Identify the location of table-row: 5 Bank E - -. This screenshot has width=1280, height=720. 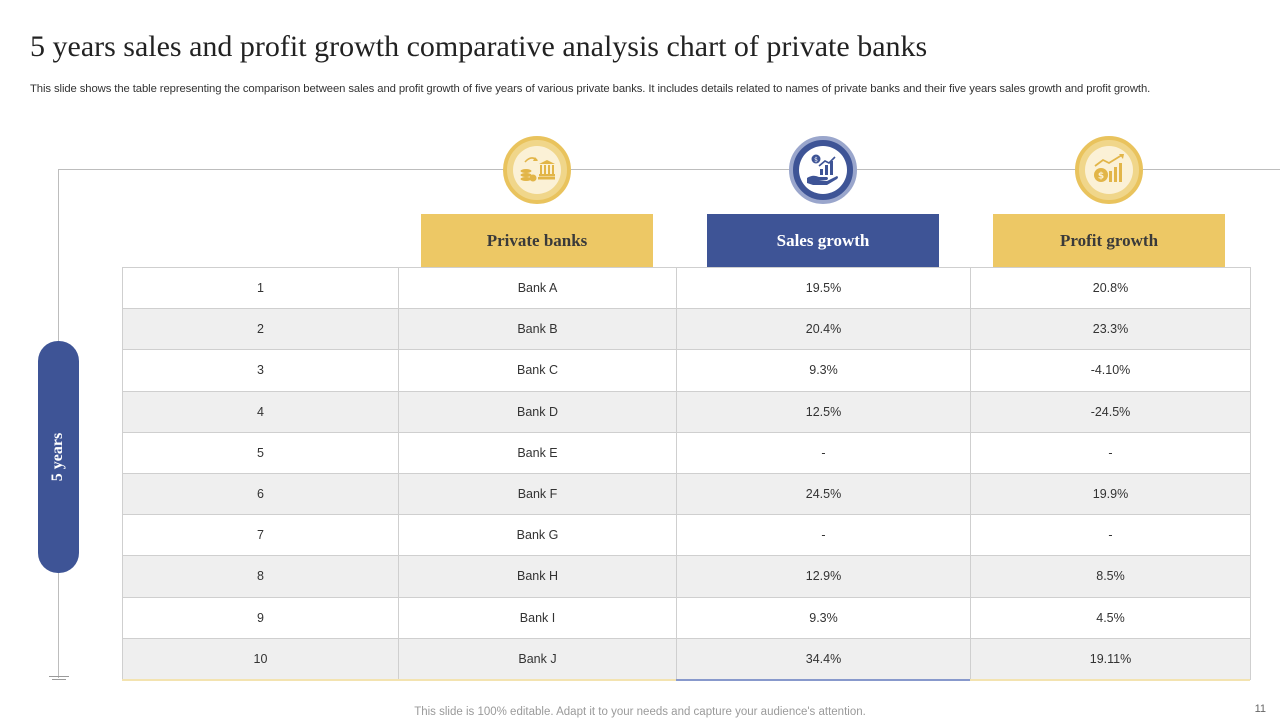
(686, 452).